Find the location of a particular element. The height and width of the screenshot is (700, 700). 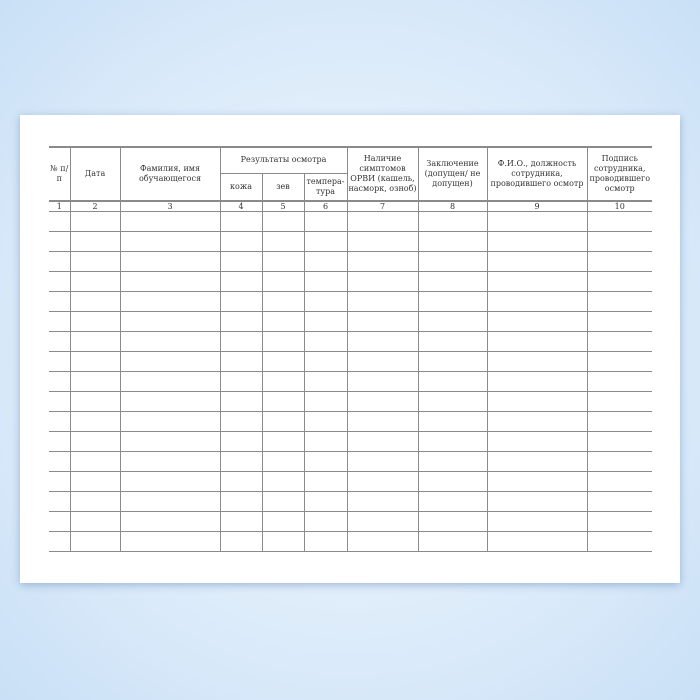

header-date: Дата is located at coordinates (95, 174).